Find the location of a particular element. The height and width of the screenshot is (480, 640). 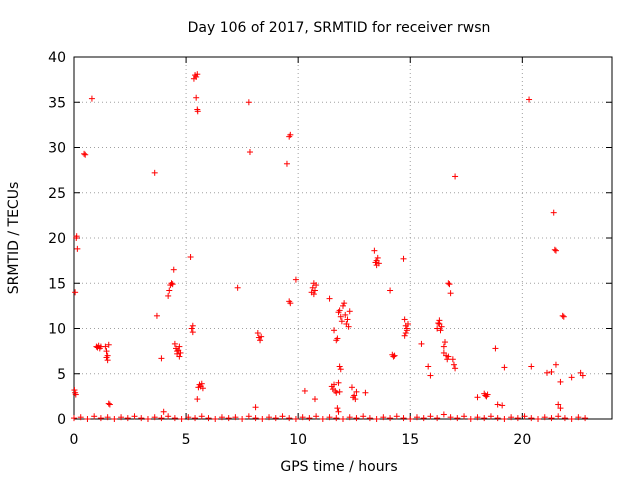

x-tick-label: 10 is located at coordinates (298, 440).